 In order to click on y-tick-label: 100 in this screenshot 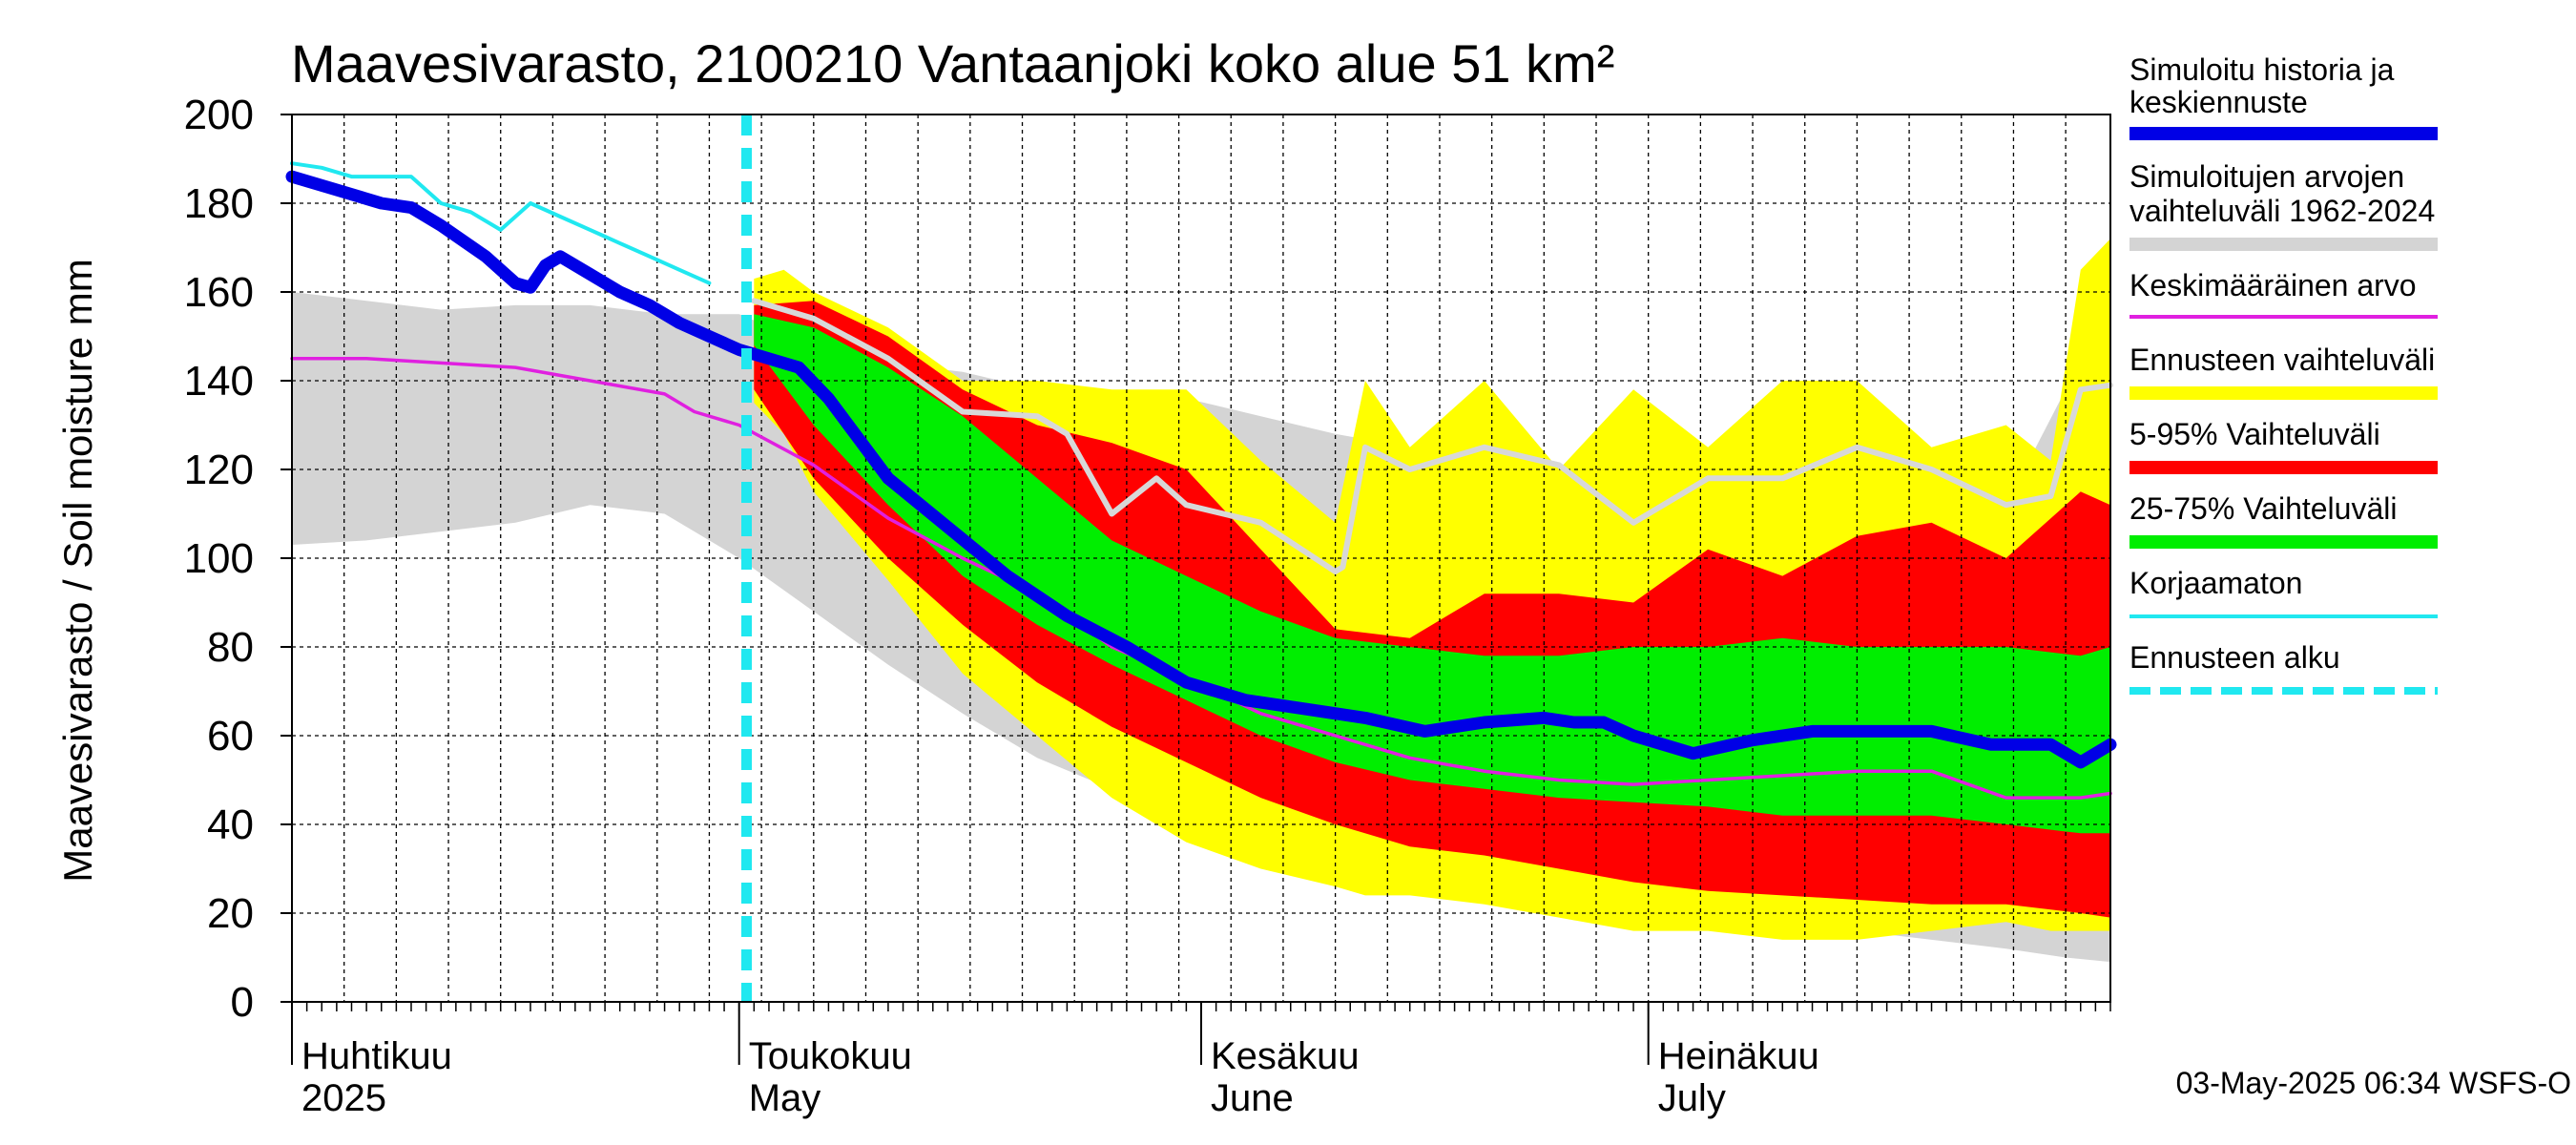, I will do `click(219, 559)`.